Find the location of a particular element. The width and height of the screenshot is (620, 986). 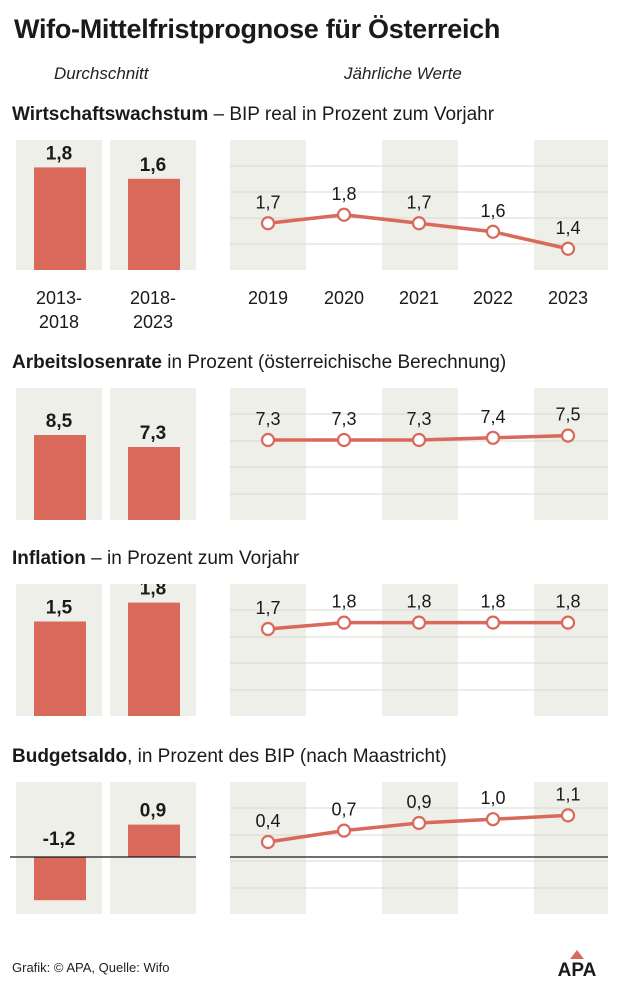

average-value-label: 7,3 is located at coordinates (153, 433).